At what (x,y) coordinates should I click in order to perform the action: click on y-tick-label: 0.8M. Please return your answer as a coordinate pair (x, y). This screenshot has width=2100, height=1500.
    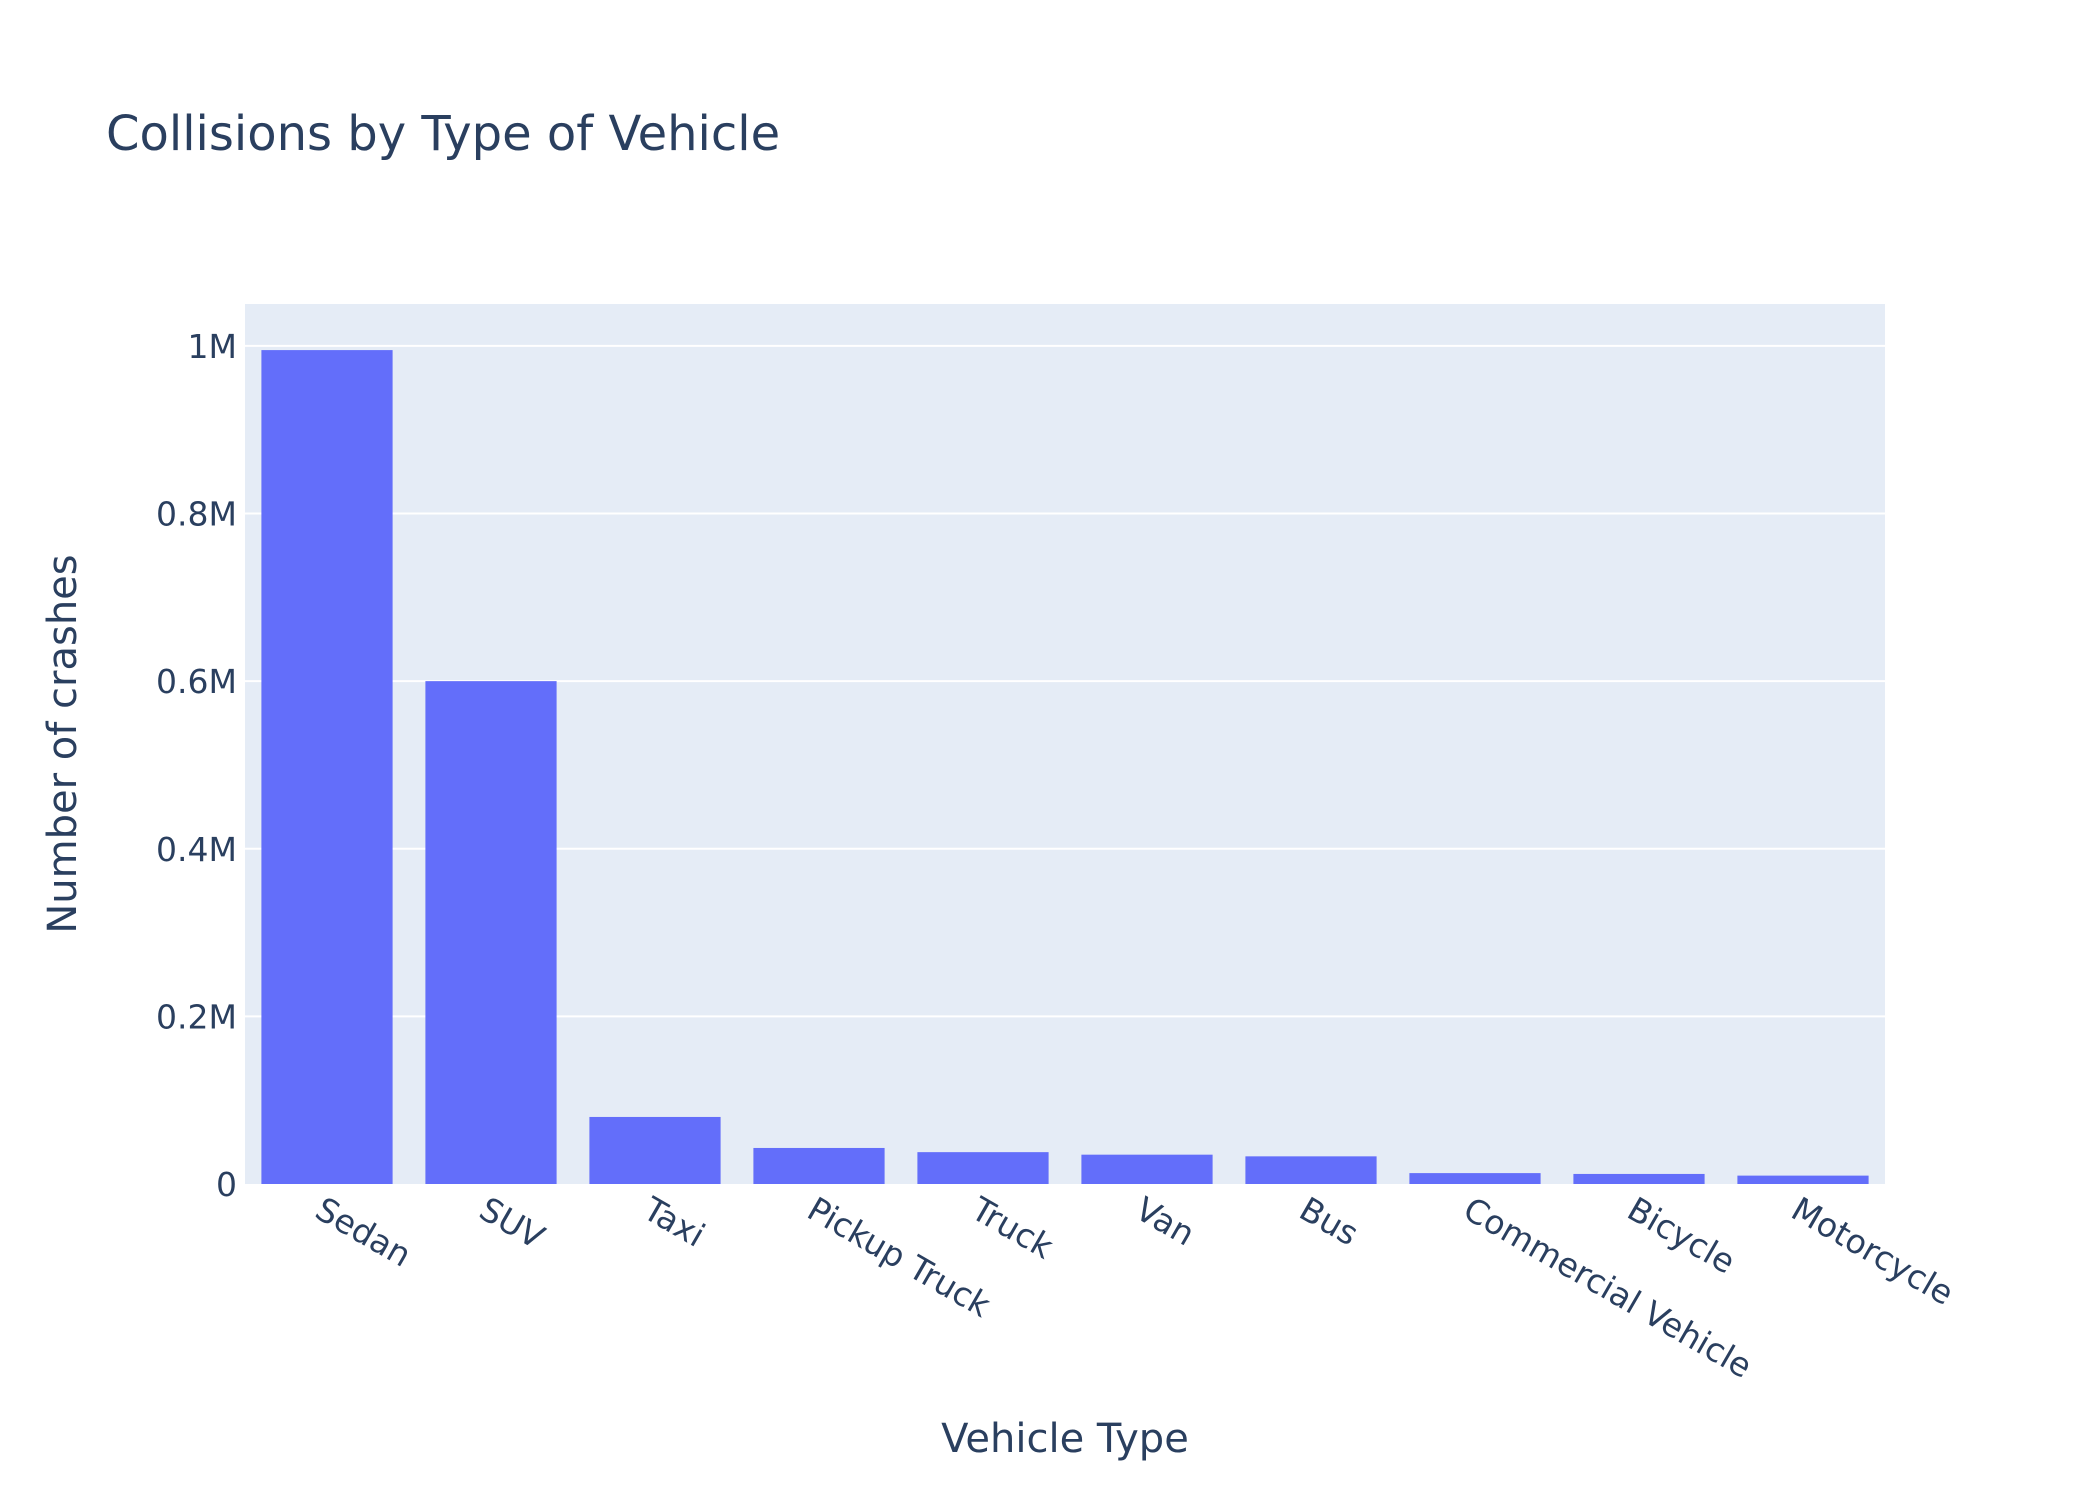
    Looking at the image, I should click on (196, 514).